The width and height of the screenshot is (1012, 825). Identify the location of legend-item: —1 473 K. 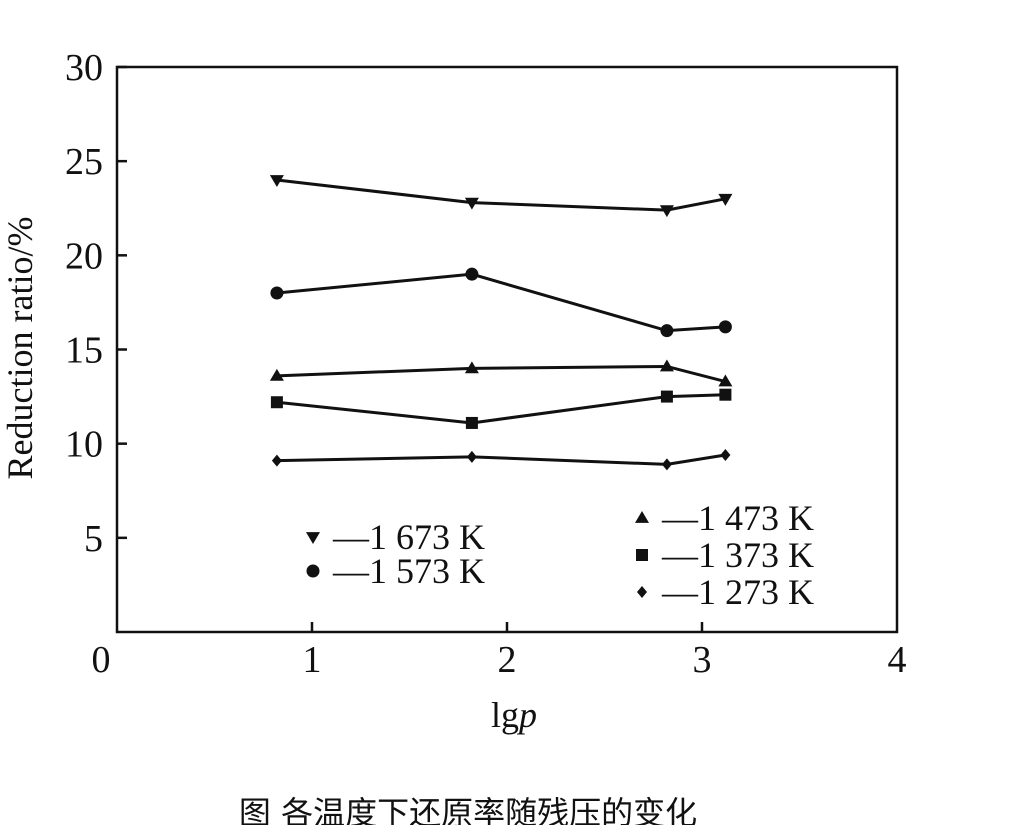
(724, 518).